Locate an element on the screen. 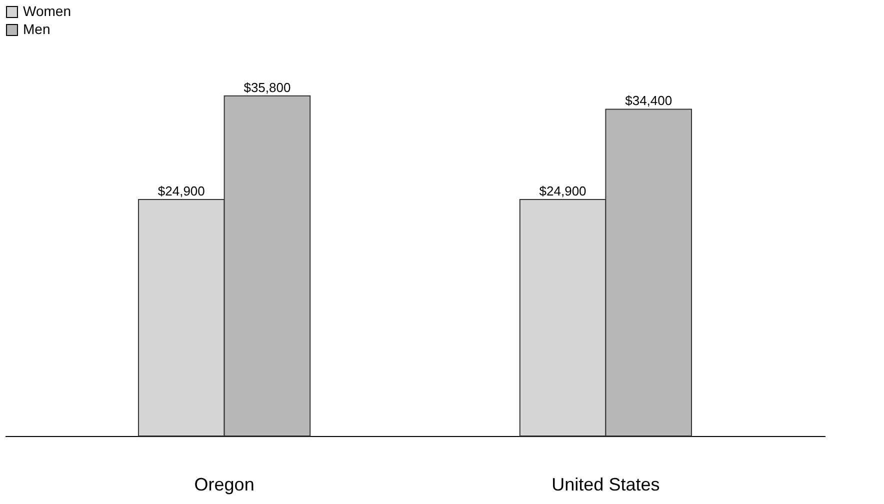  x-tick-label: Oregon is located at coordinates (224, 484).